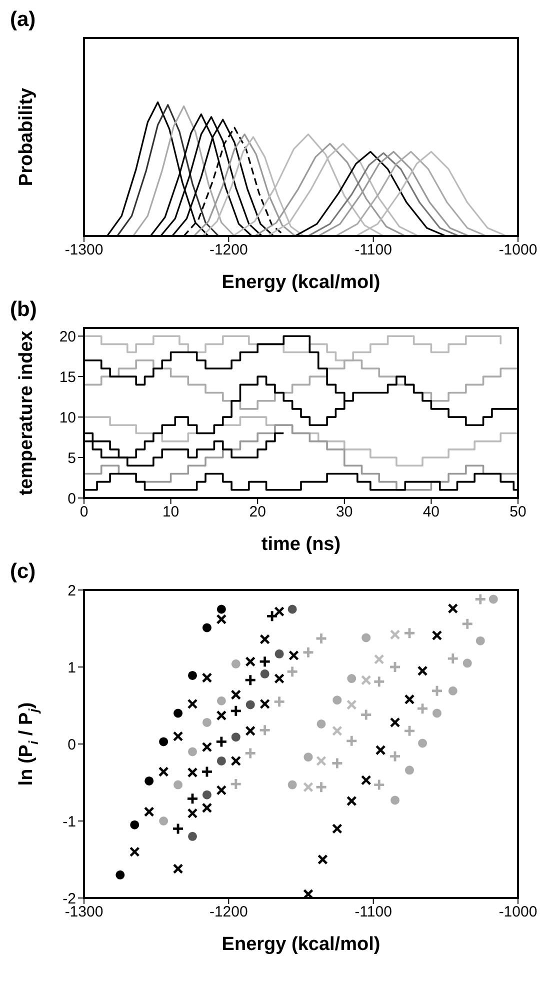  I want to click on x-tick-label: 30, so click(344, 512).